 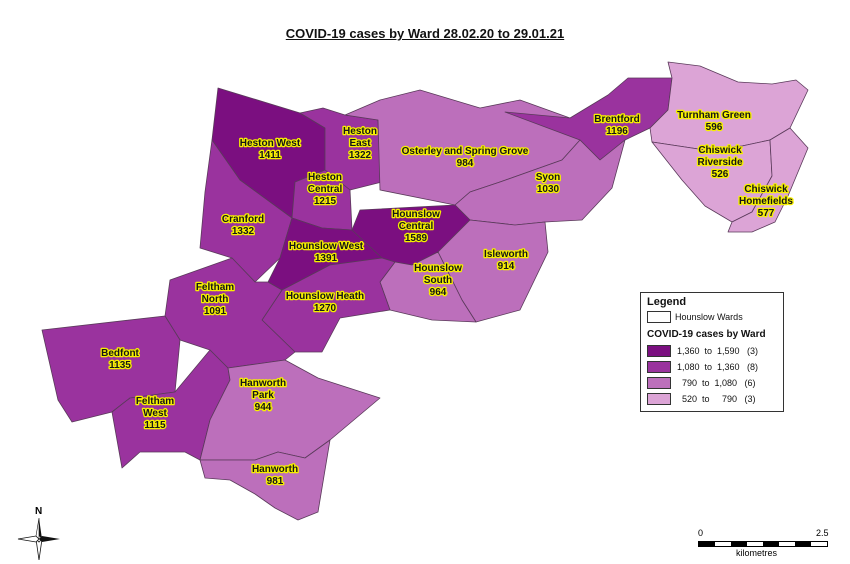 I want to click on ward-label-hounslow-heath: Hounslow Heath 1270, so click(x=325, y=302).